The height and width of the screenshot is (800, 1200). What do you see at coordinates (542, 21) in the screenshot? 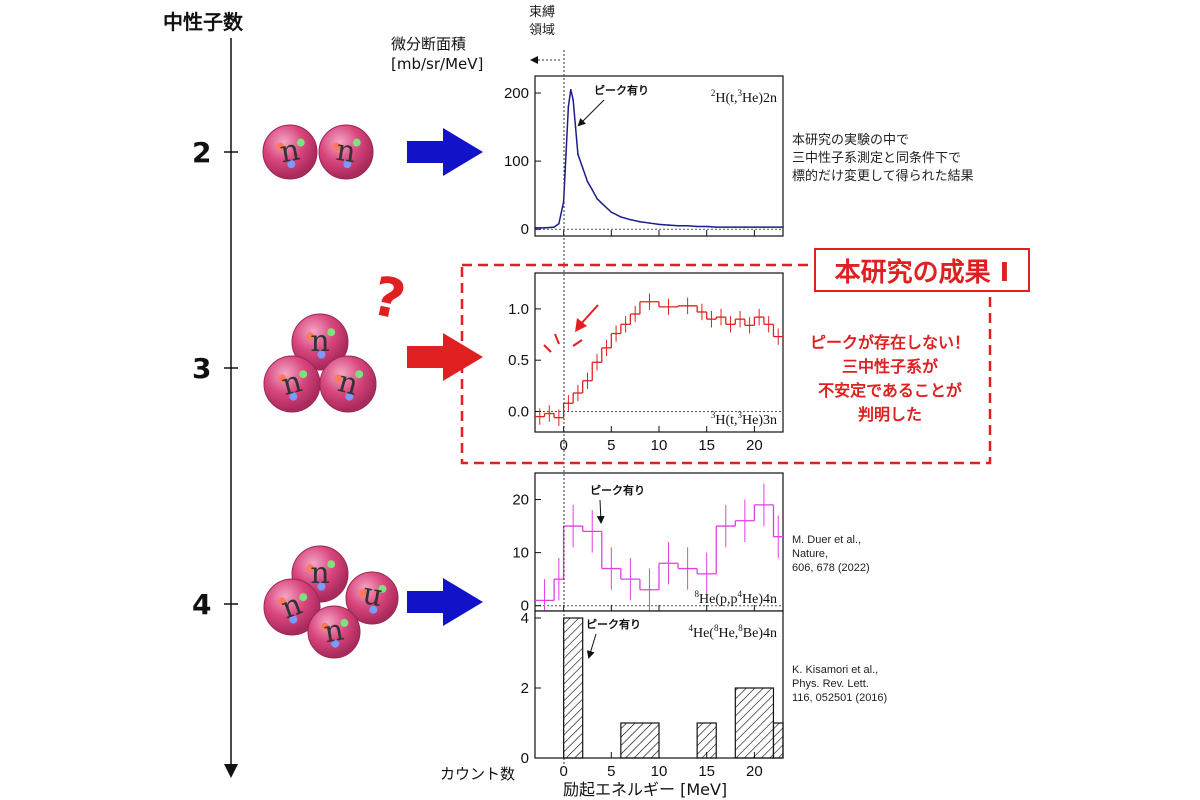
I see `bound-region-label: 束縛 領域` at bounding box center [542, 21].